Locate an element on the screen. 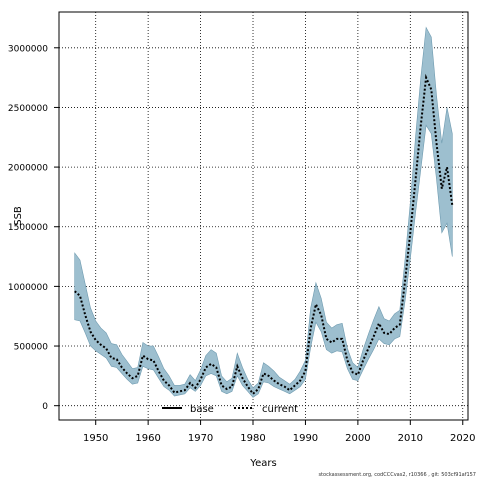 Image resolution: width=480 pixels, height=484 pixels. x-tick-label: 1990 is located at coordinates (305, 438).